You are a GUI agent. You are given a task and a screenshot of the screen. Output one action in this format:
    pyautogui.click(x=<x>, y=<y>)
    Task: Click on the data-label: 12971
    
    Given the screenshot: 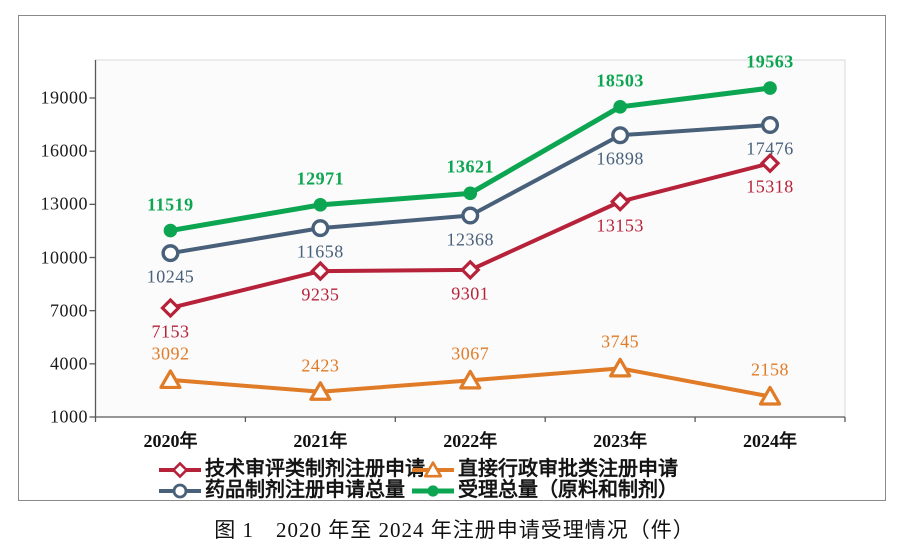 What is the action you would take?
    pyautogui.click(x=320, y=178)
    